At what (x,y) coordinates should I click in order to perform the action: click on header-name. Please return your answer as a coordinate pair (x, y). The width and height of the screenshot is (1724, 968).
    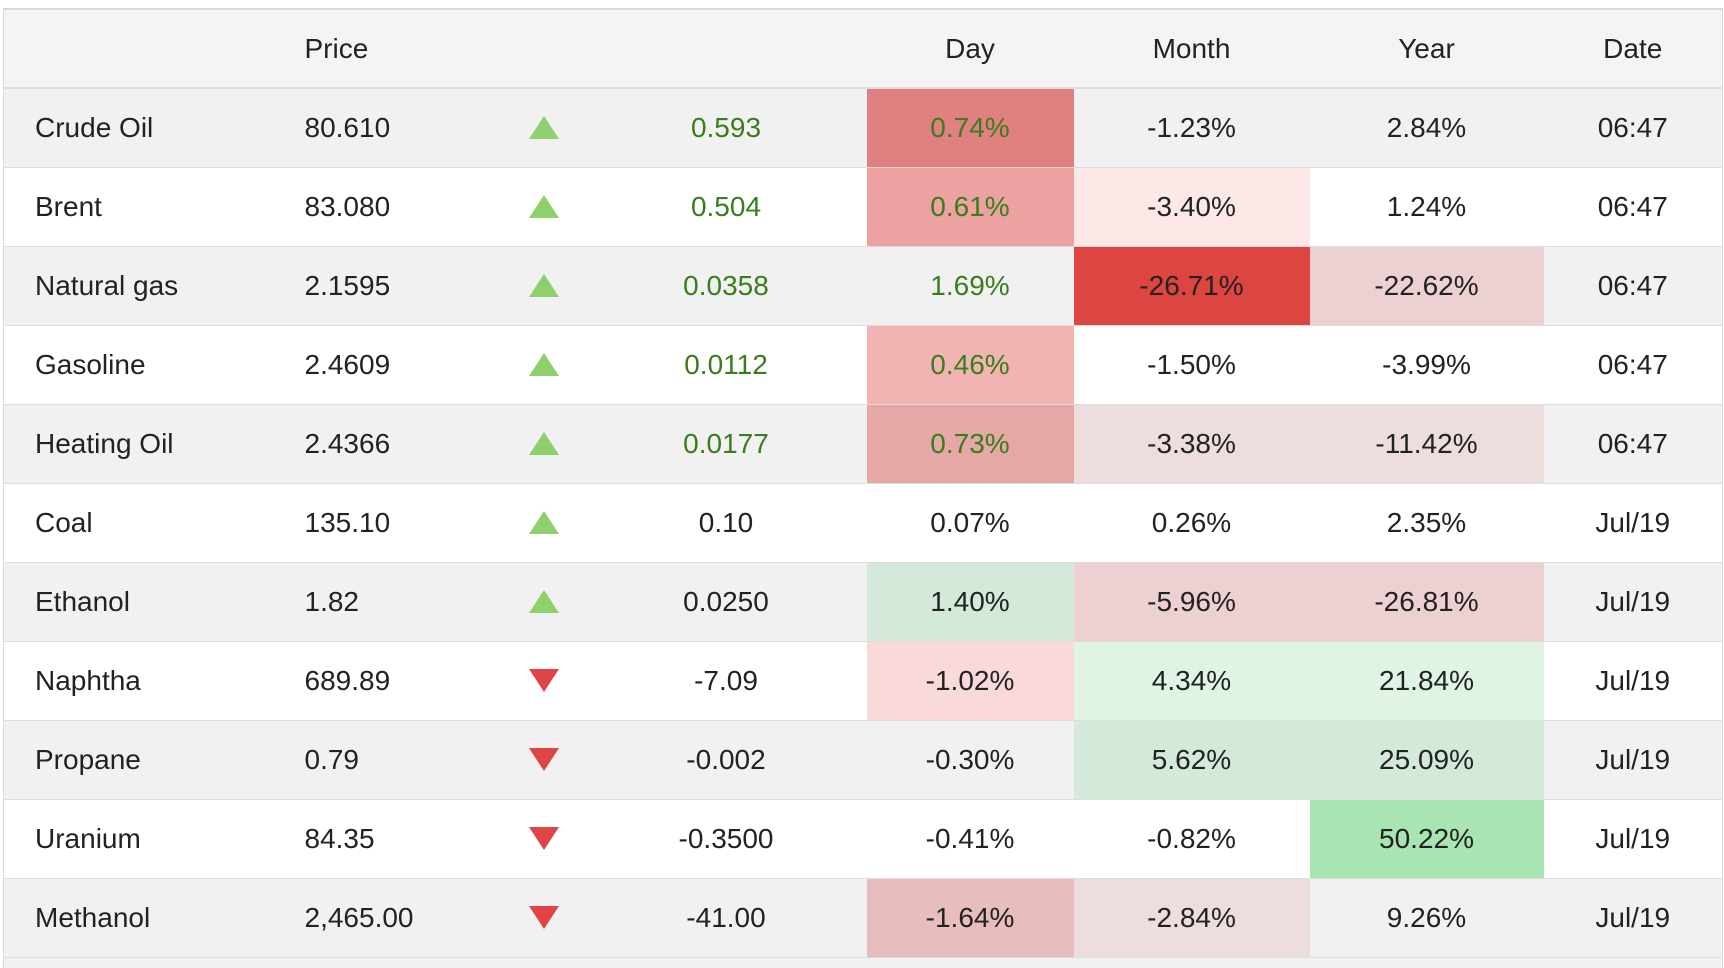
    Looking at the image, I should click on (135, 49).